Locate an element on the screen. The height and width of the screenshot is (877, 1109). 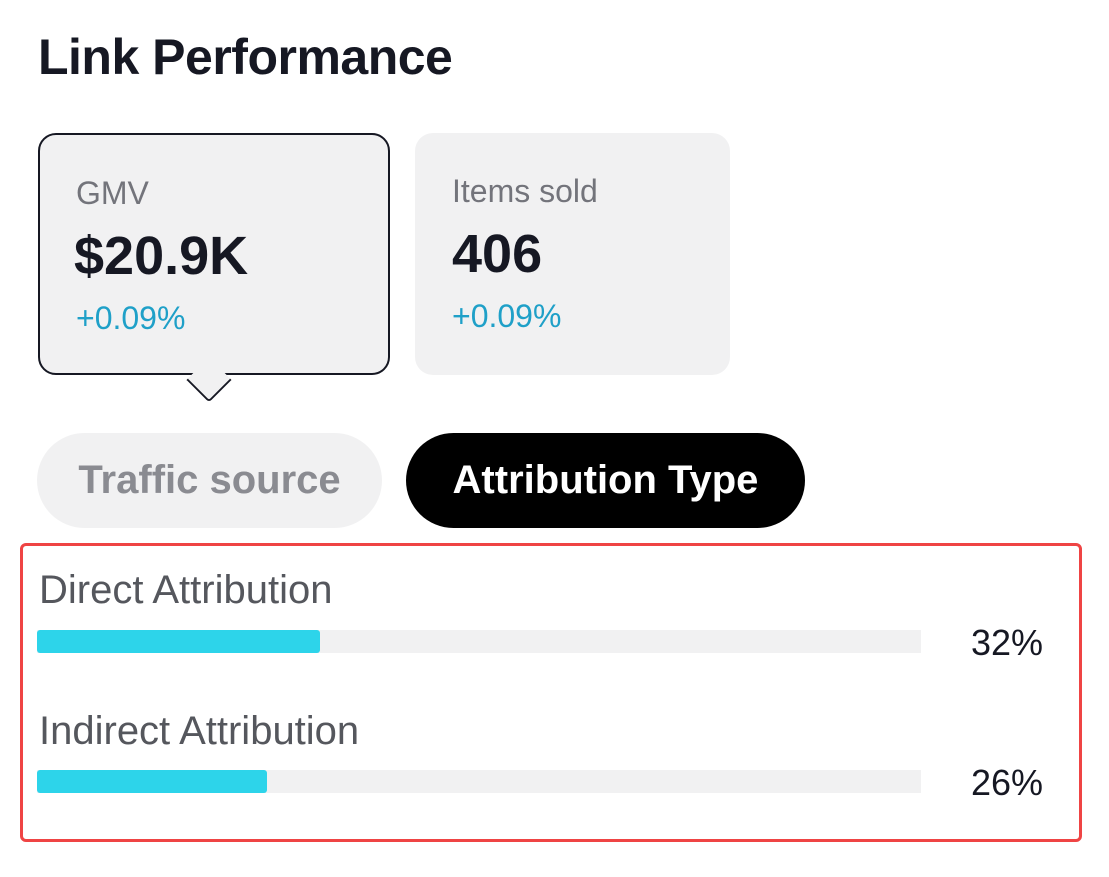
metric-value: 406 is located at coordinates (497, 254).